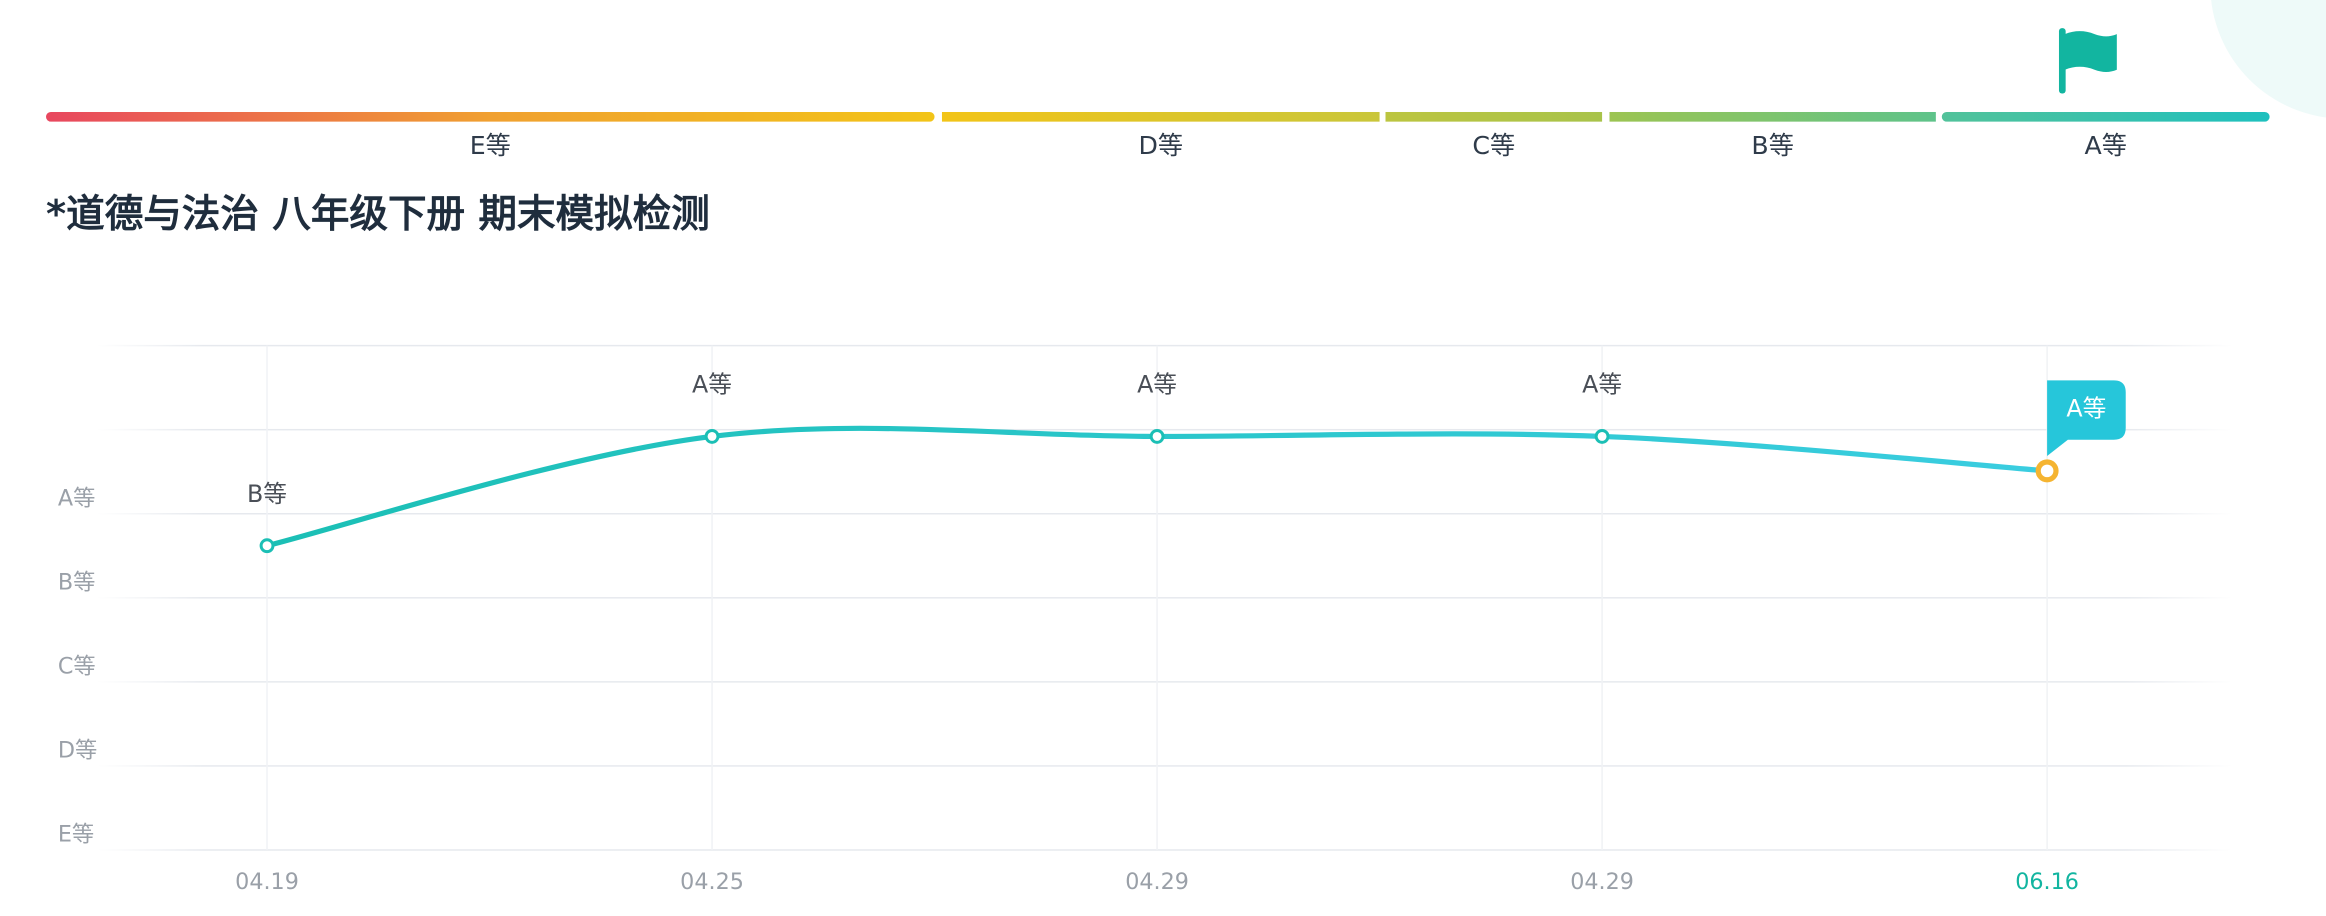  I want to click on grade-label: A等, so click(2105, 145).